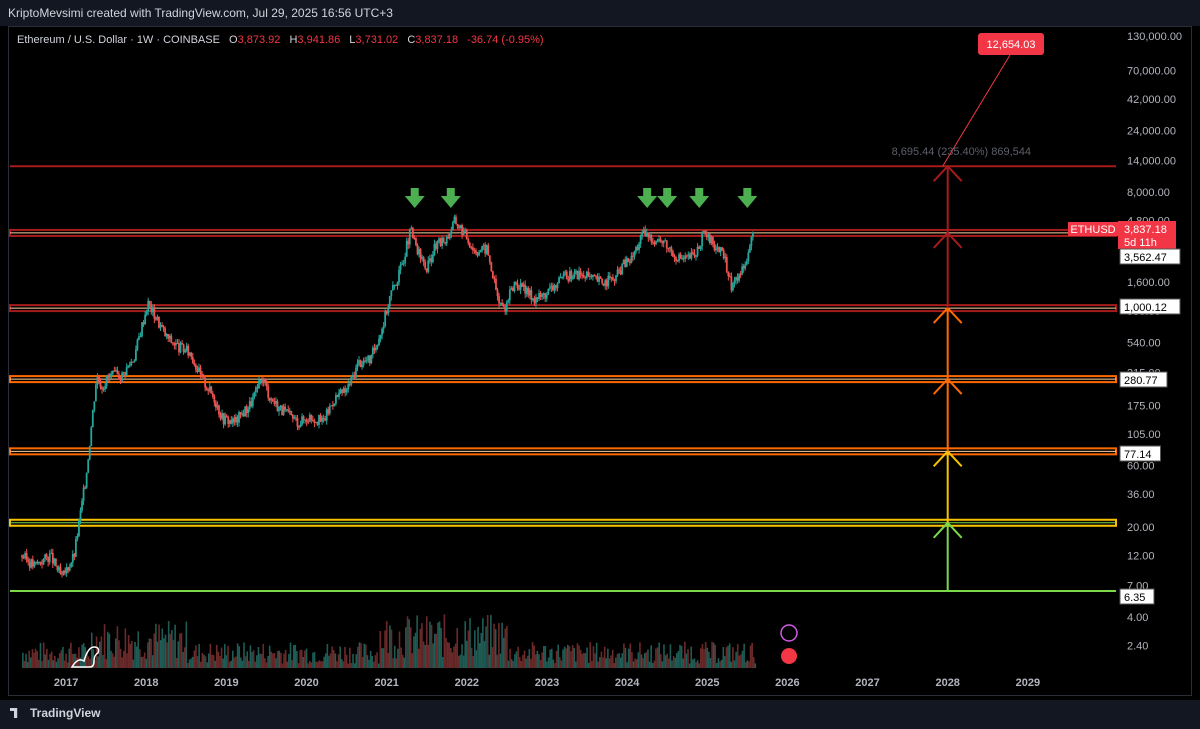 This screenshot has width=1200, height=729. I want to click on projection-arrow-head, so click(947, 173).